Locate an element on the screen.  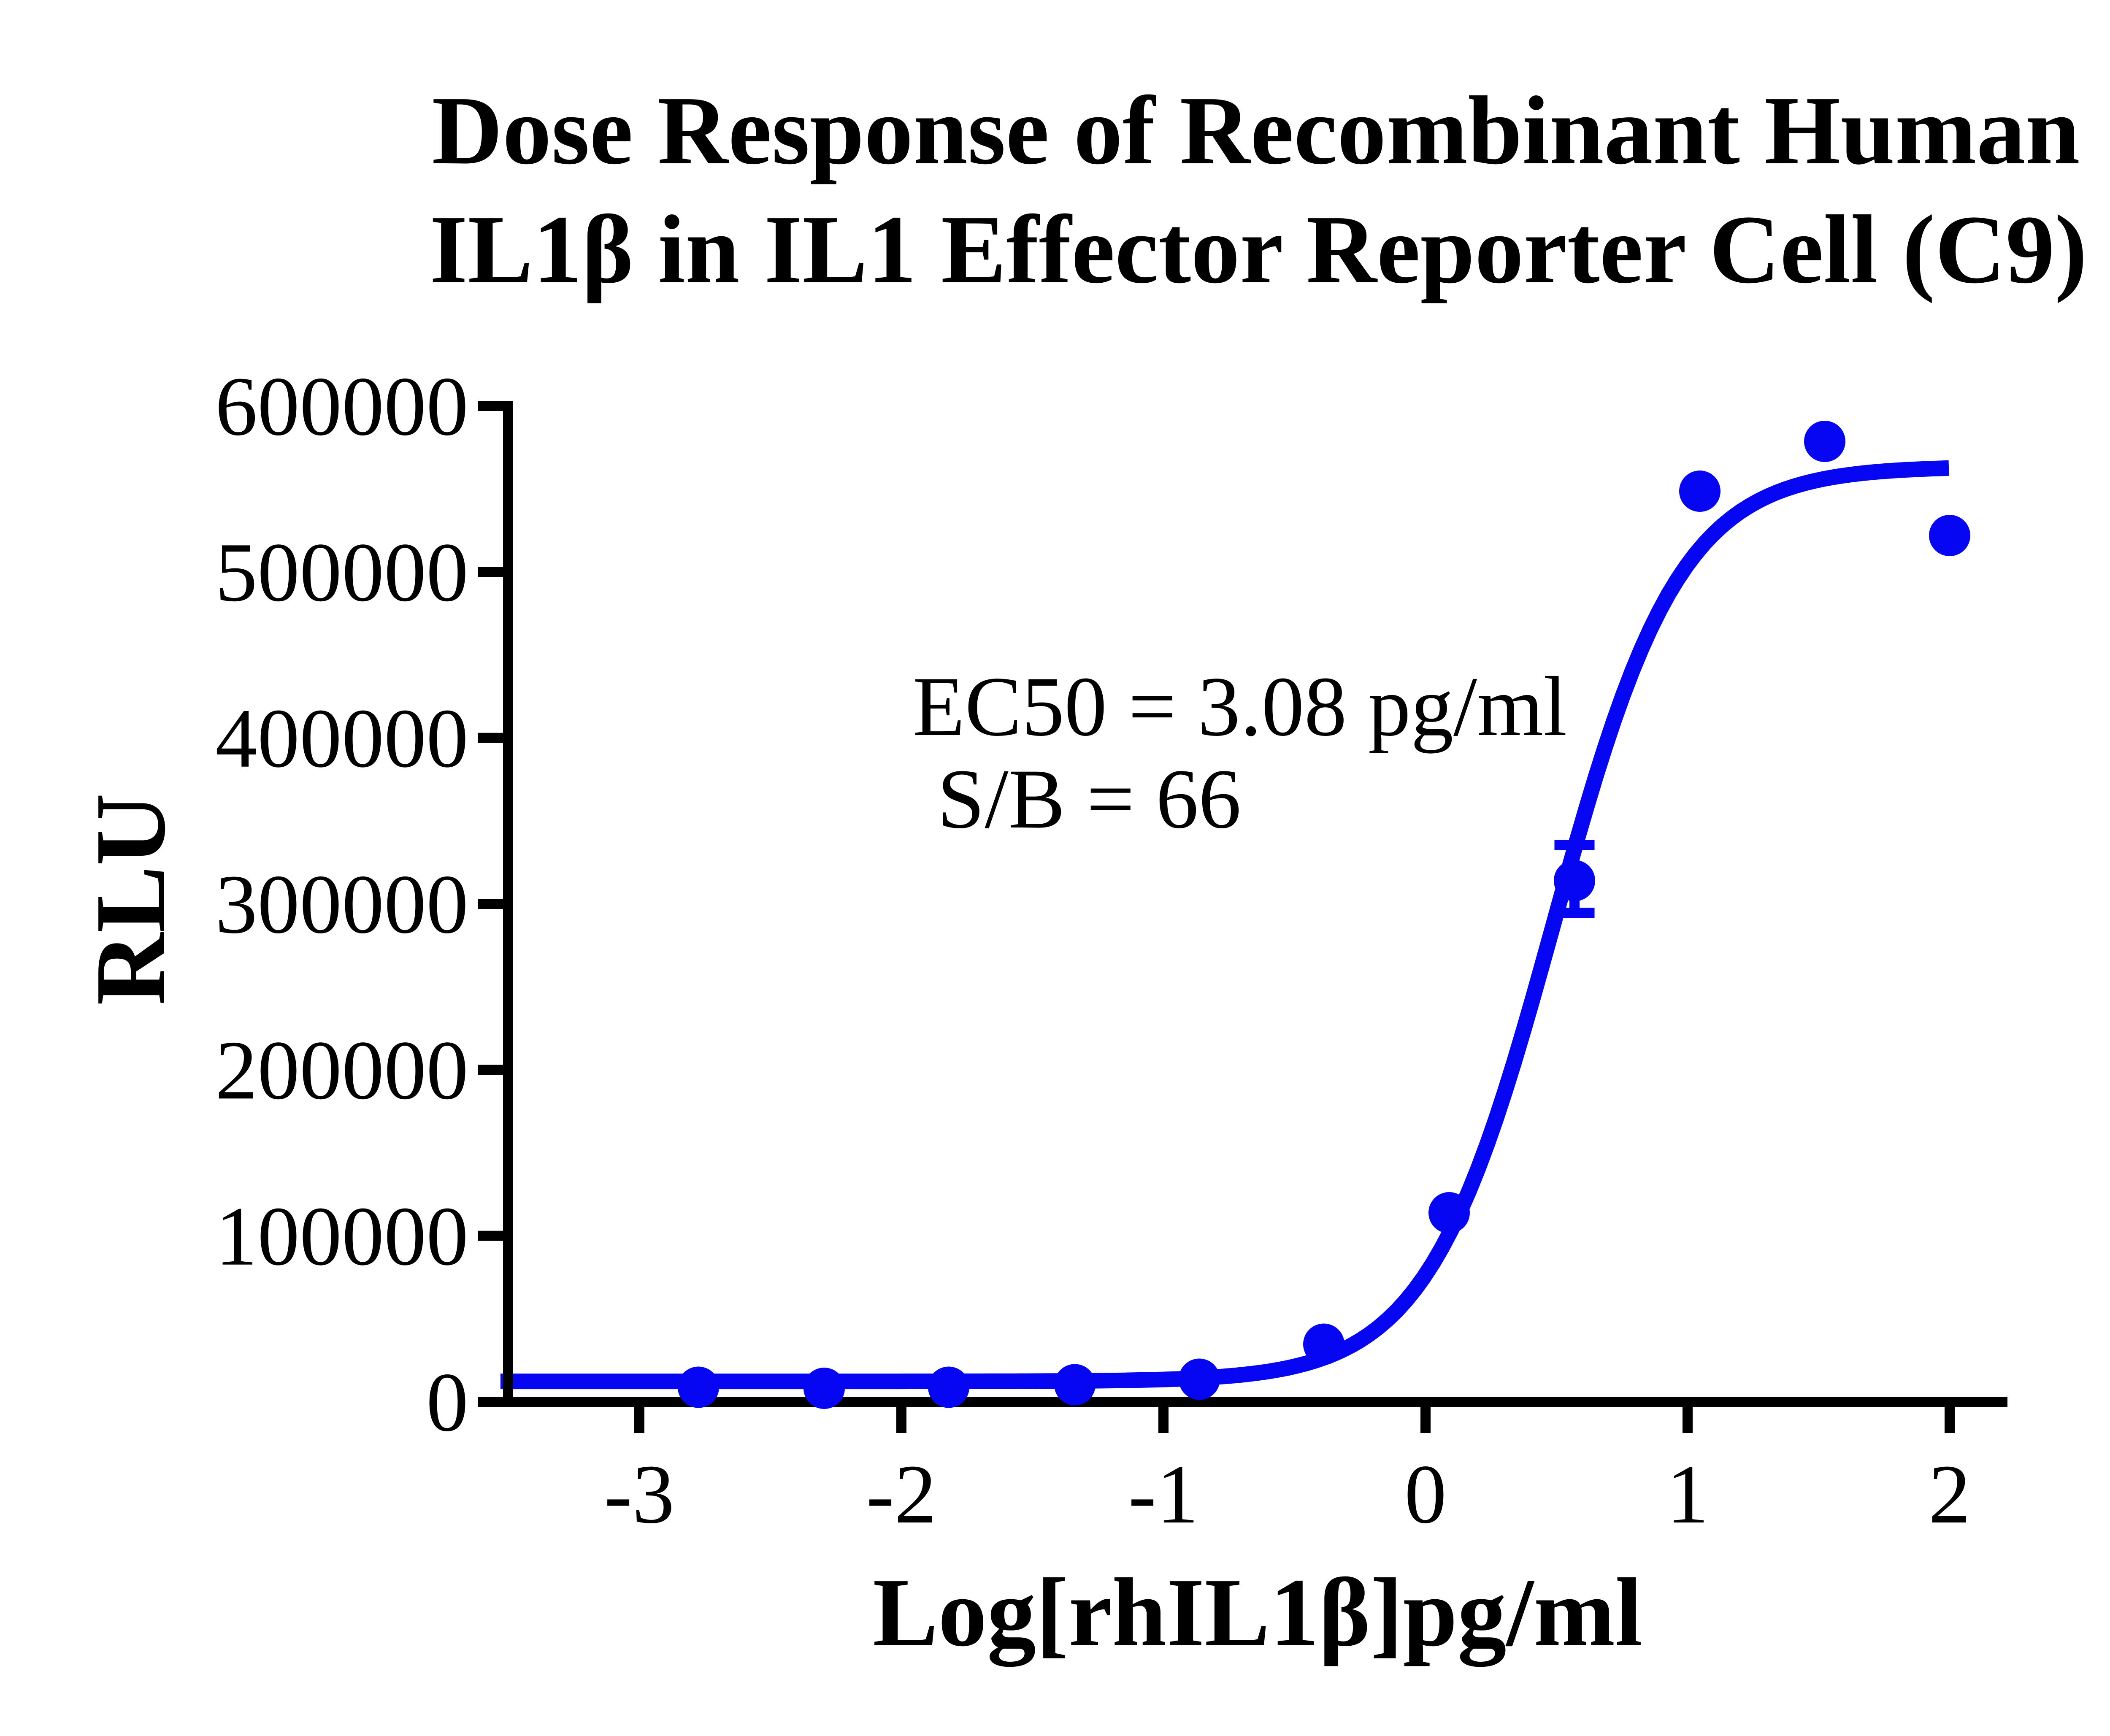
svg-text: 100000 is located at coordinates (341, 1236).